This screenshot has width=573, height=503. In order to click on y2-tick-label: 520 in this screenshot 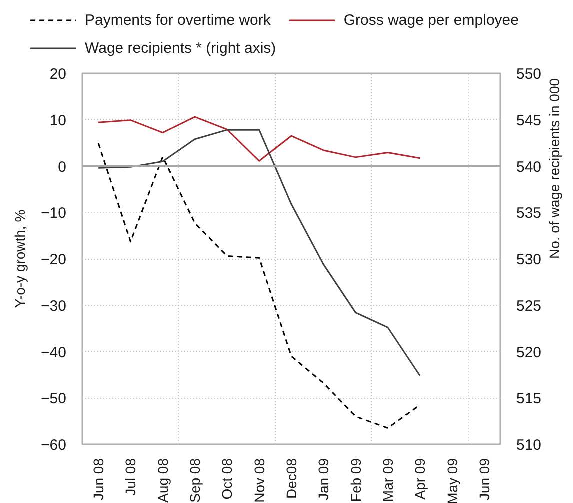, I will do `click(529, 353)`.